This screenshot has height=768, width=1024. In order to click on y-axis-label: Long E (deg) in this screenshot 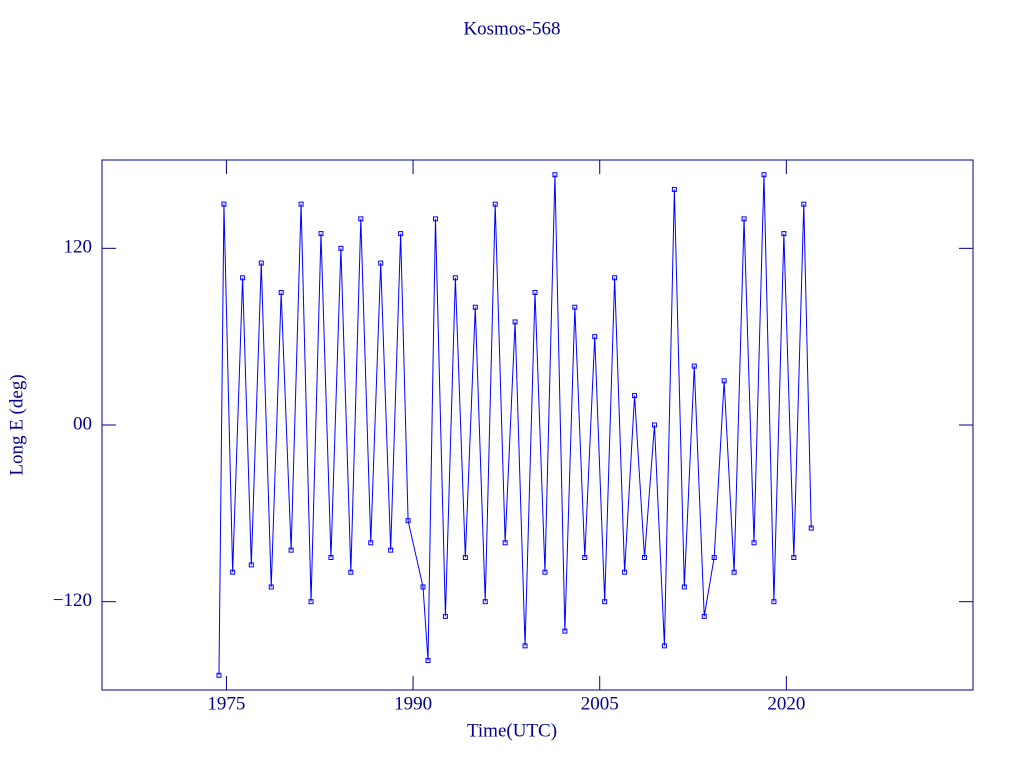, I will do `click(16, 424)`.